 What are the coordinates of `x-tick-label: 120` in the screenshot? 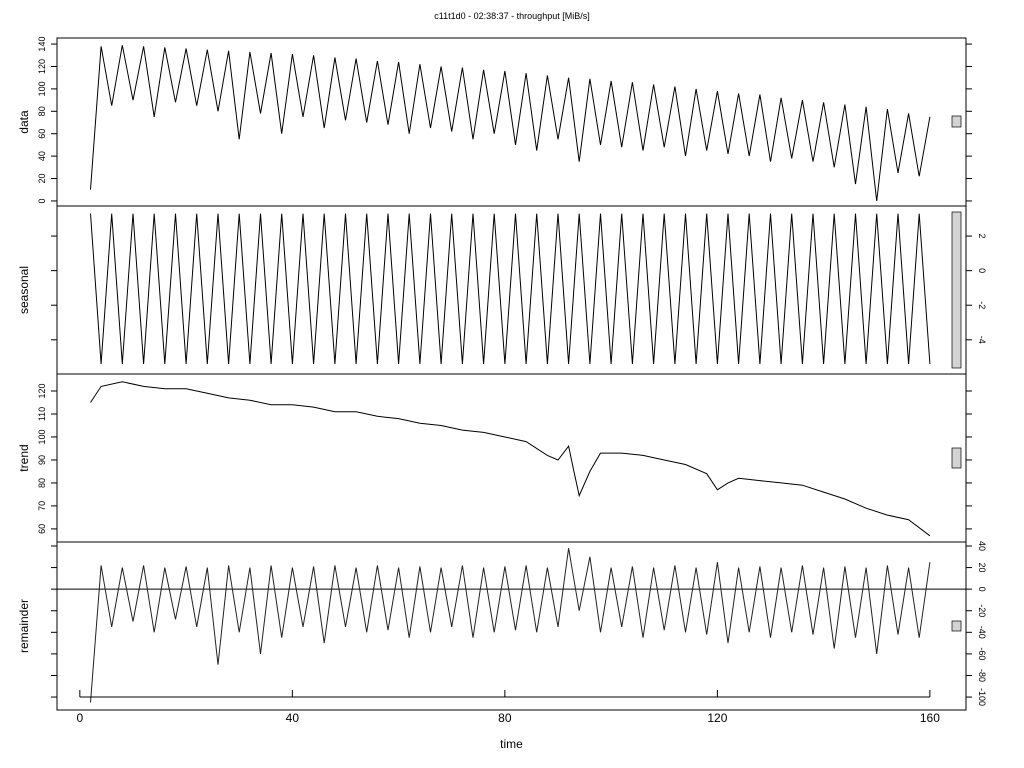 It's located at (717, 718).